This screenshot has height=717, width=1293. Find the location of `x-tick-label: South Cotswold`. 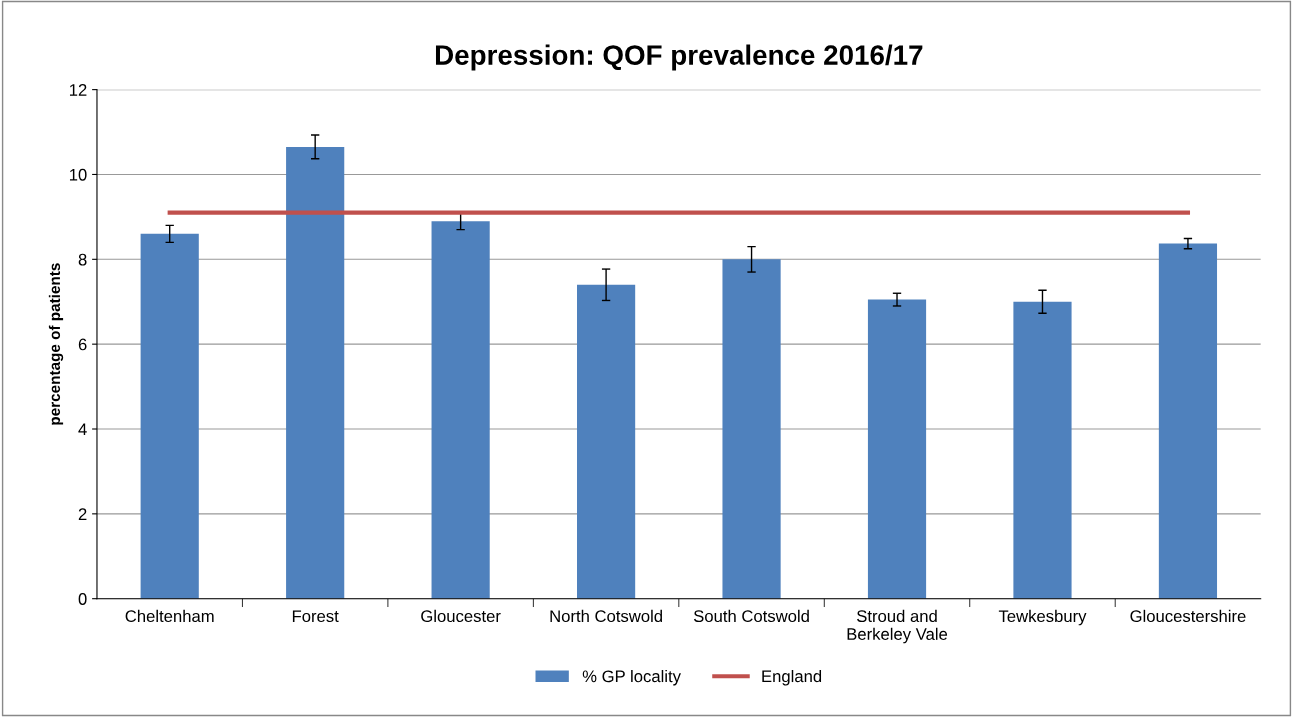

x-tick-label: South Cotswold is located at coordinates (751, 616).